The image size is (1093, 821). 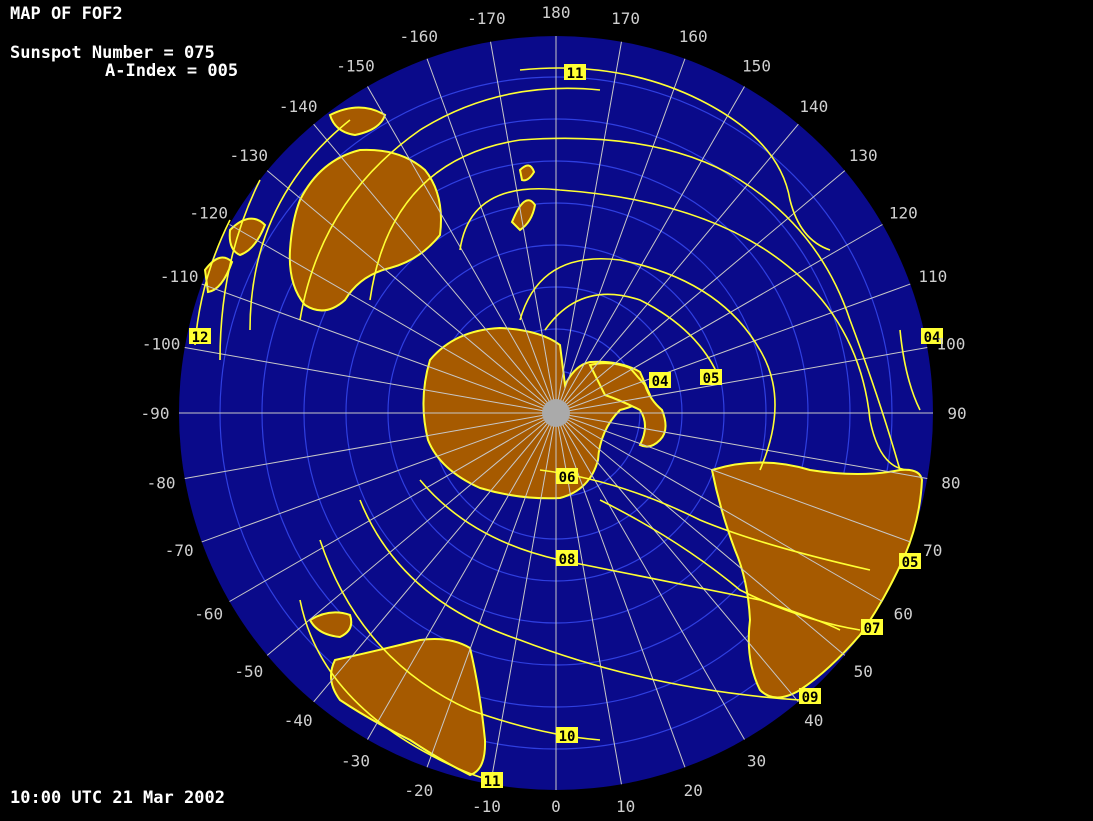 What do you see at coordinates (693, 36) in the screenshot?
I see `longitude-label: 160` at bounding box center [693, 36].